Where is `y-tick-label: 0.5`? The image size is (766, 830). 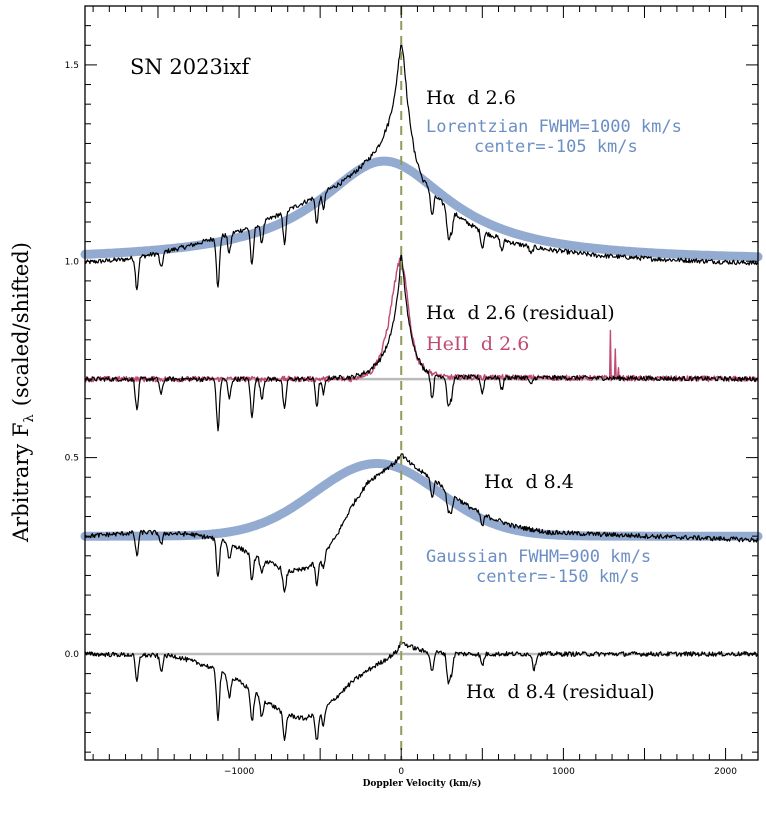
y-tick-label: 0.5 is located at coordinates (72, 459).